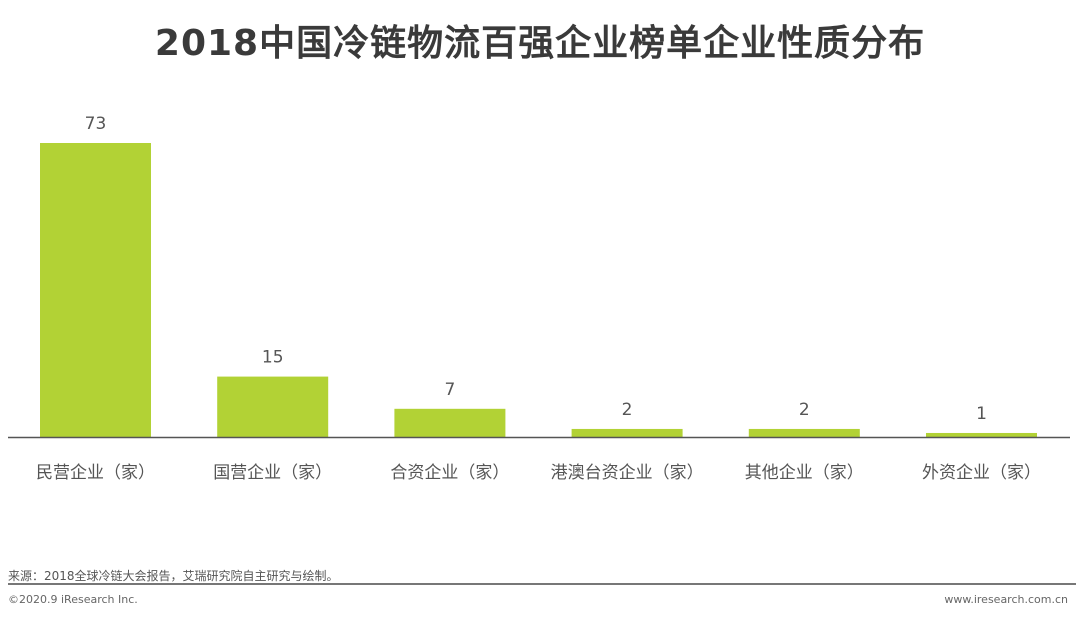 The image size is (1080, 620). What do you see at coordinates (804, 473) in the screenshot?
I see `category-label: 其他企业（家）` at bounding box center [804, 473].